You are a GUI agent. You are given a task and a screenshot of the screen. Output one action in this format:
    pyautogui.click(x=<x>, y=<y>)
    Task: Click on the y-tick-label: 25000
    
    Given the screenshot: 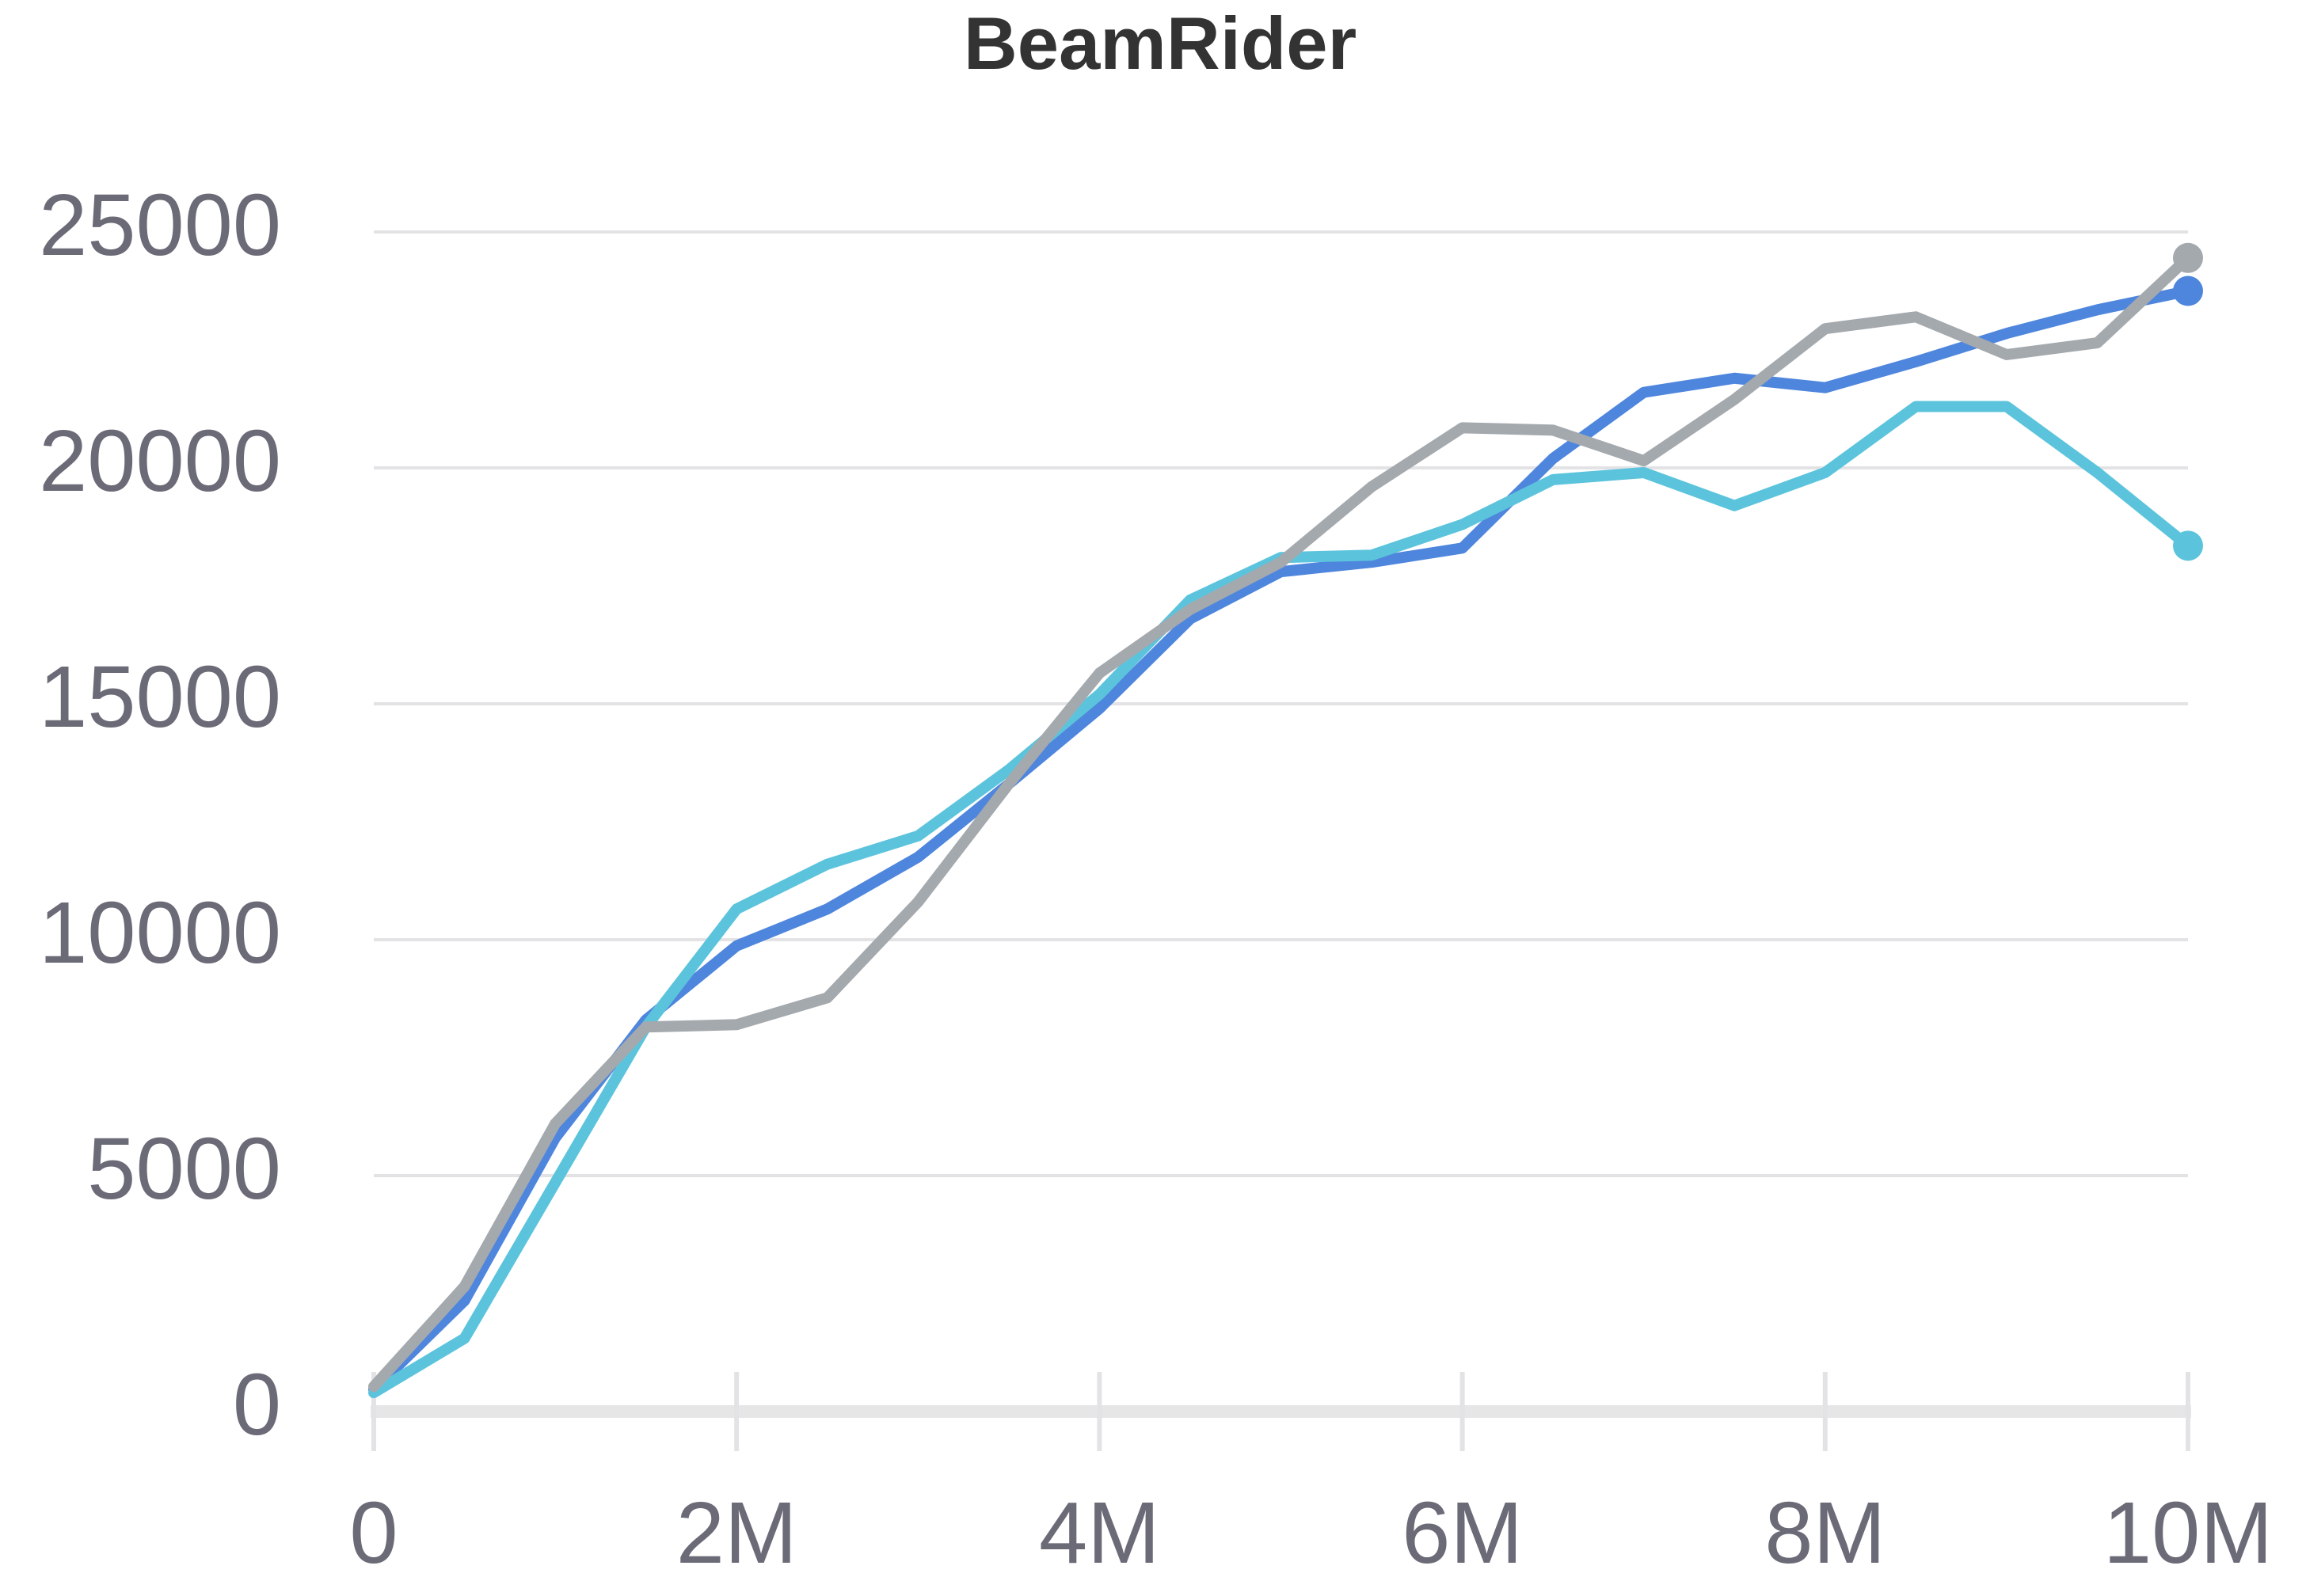 What is the action you would take?
    pyautogui.click(x=160, y=225)
    